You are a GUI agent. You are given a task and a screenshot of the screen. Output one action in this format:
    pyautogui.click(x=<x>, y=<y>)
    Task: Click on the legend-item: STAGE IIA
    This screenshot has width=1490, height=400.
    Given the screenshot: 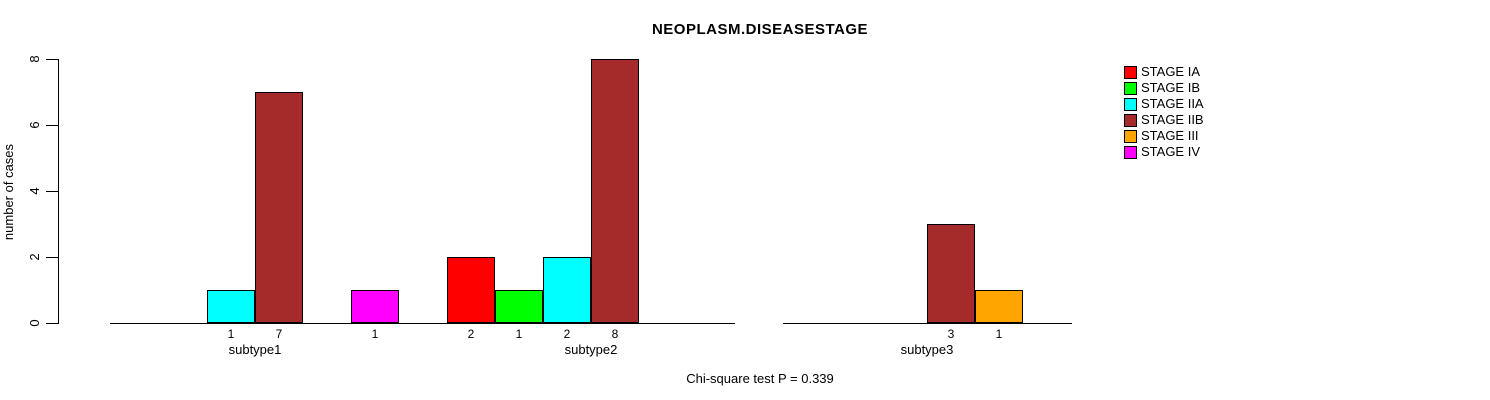 What is the action you would take?
    pyautogui.click(x=1164, y=104)
    